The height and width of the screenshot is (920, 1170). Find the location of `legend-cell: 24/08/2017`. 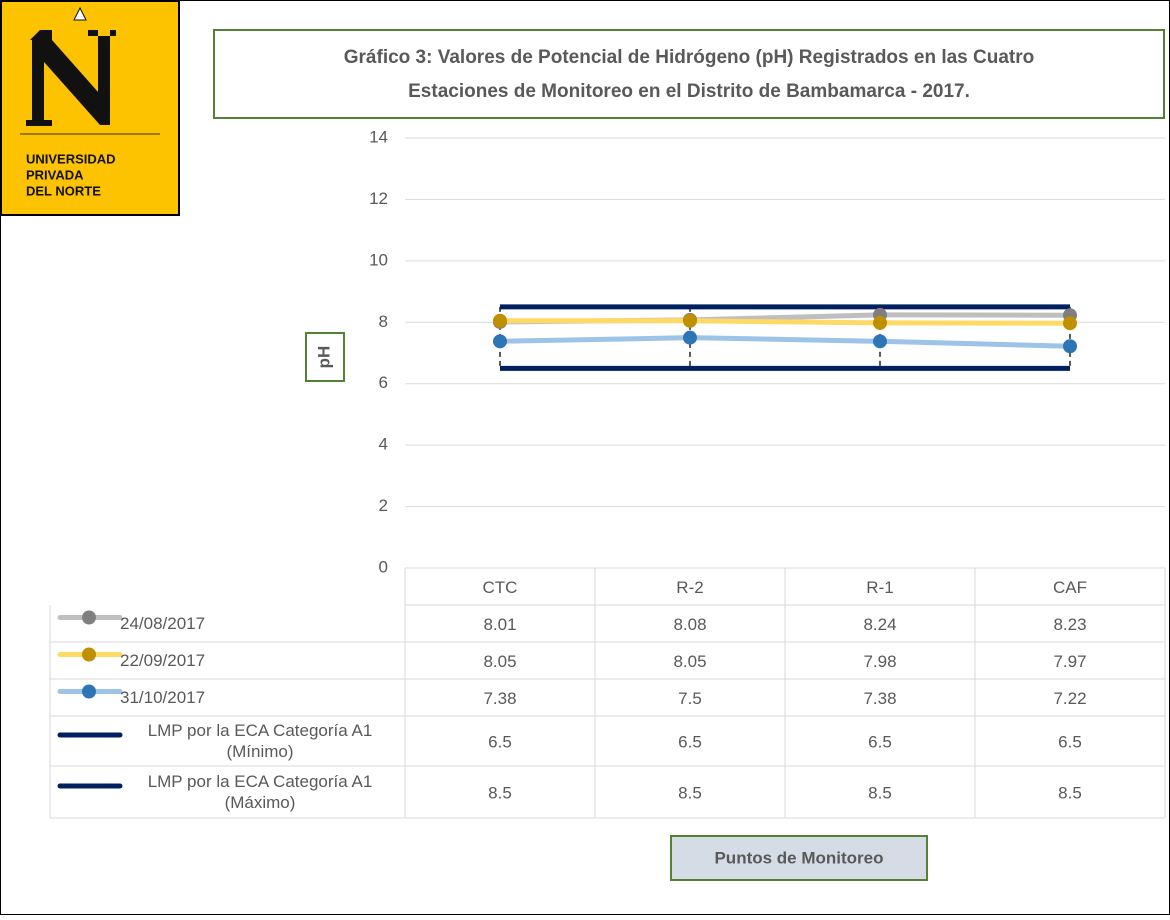

legend-cell: 24/08/2017 is located at coordinates (262, 623).